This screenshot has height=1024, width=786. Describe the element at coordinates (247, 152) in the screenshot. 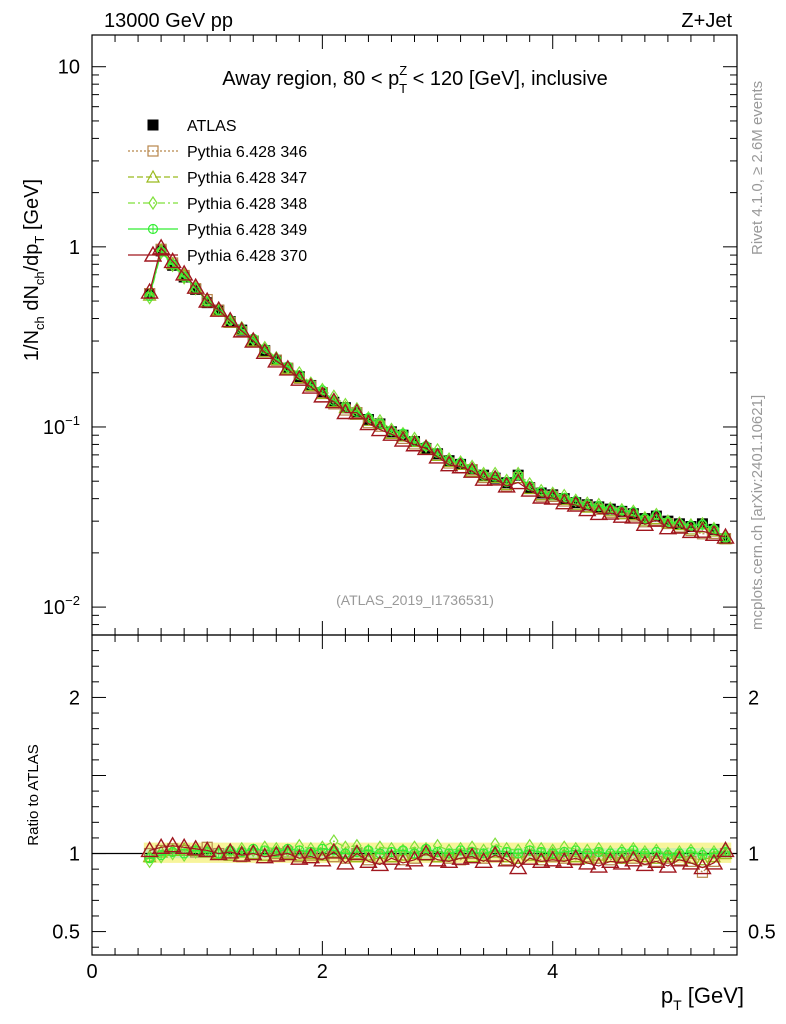

I see `legend-label: Pythia 6.428 346` at that location.